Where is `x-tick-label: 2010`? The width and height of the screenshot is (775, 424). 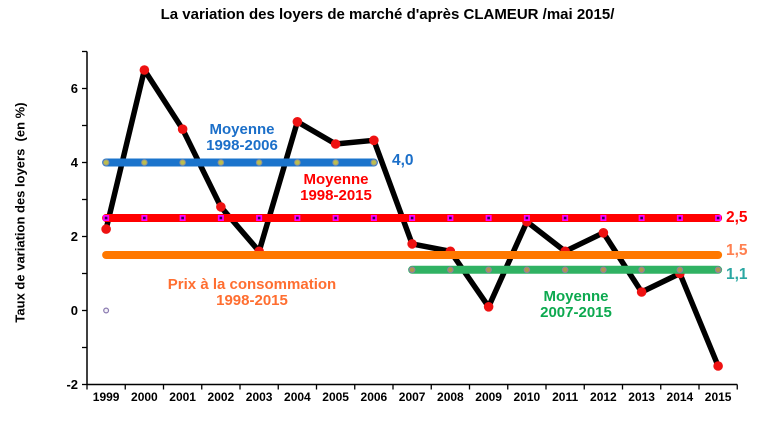 x-tick-label: 2010 is located at coordinates (527, 397).